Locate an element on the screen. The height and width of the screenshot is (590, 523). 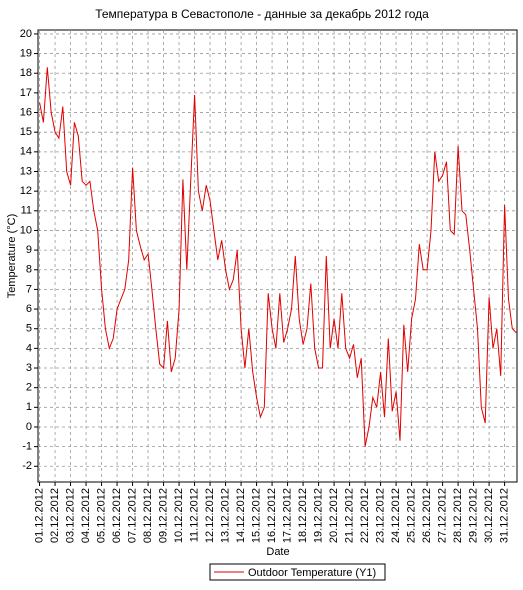
y-tick-label: 20 is located at coordinates (26, 34).